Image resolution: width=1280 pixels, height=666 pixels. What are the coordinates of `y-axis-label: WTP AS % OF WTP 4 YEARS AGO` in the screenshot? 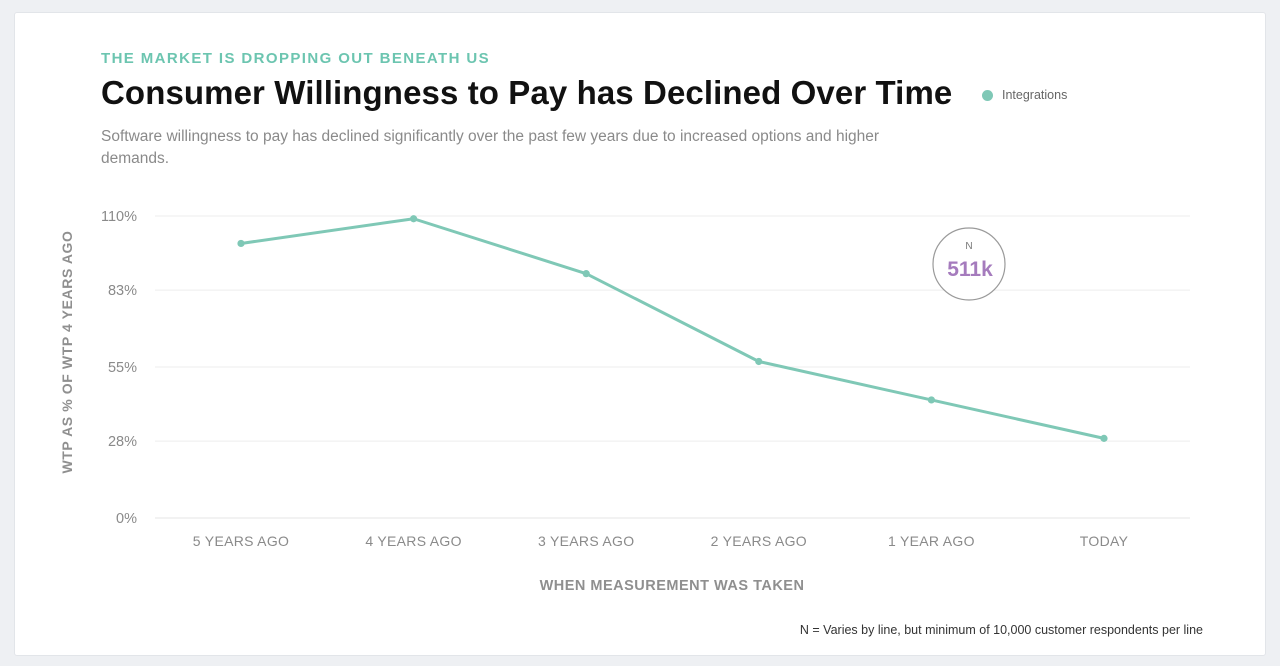 It's located at (67, 351).